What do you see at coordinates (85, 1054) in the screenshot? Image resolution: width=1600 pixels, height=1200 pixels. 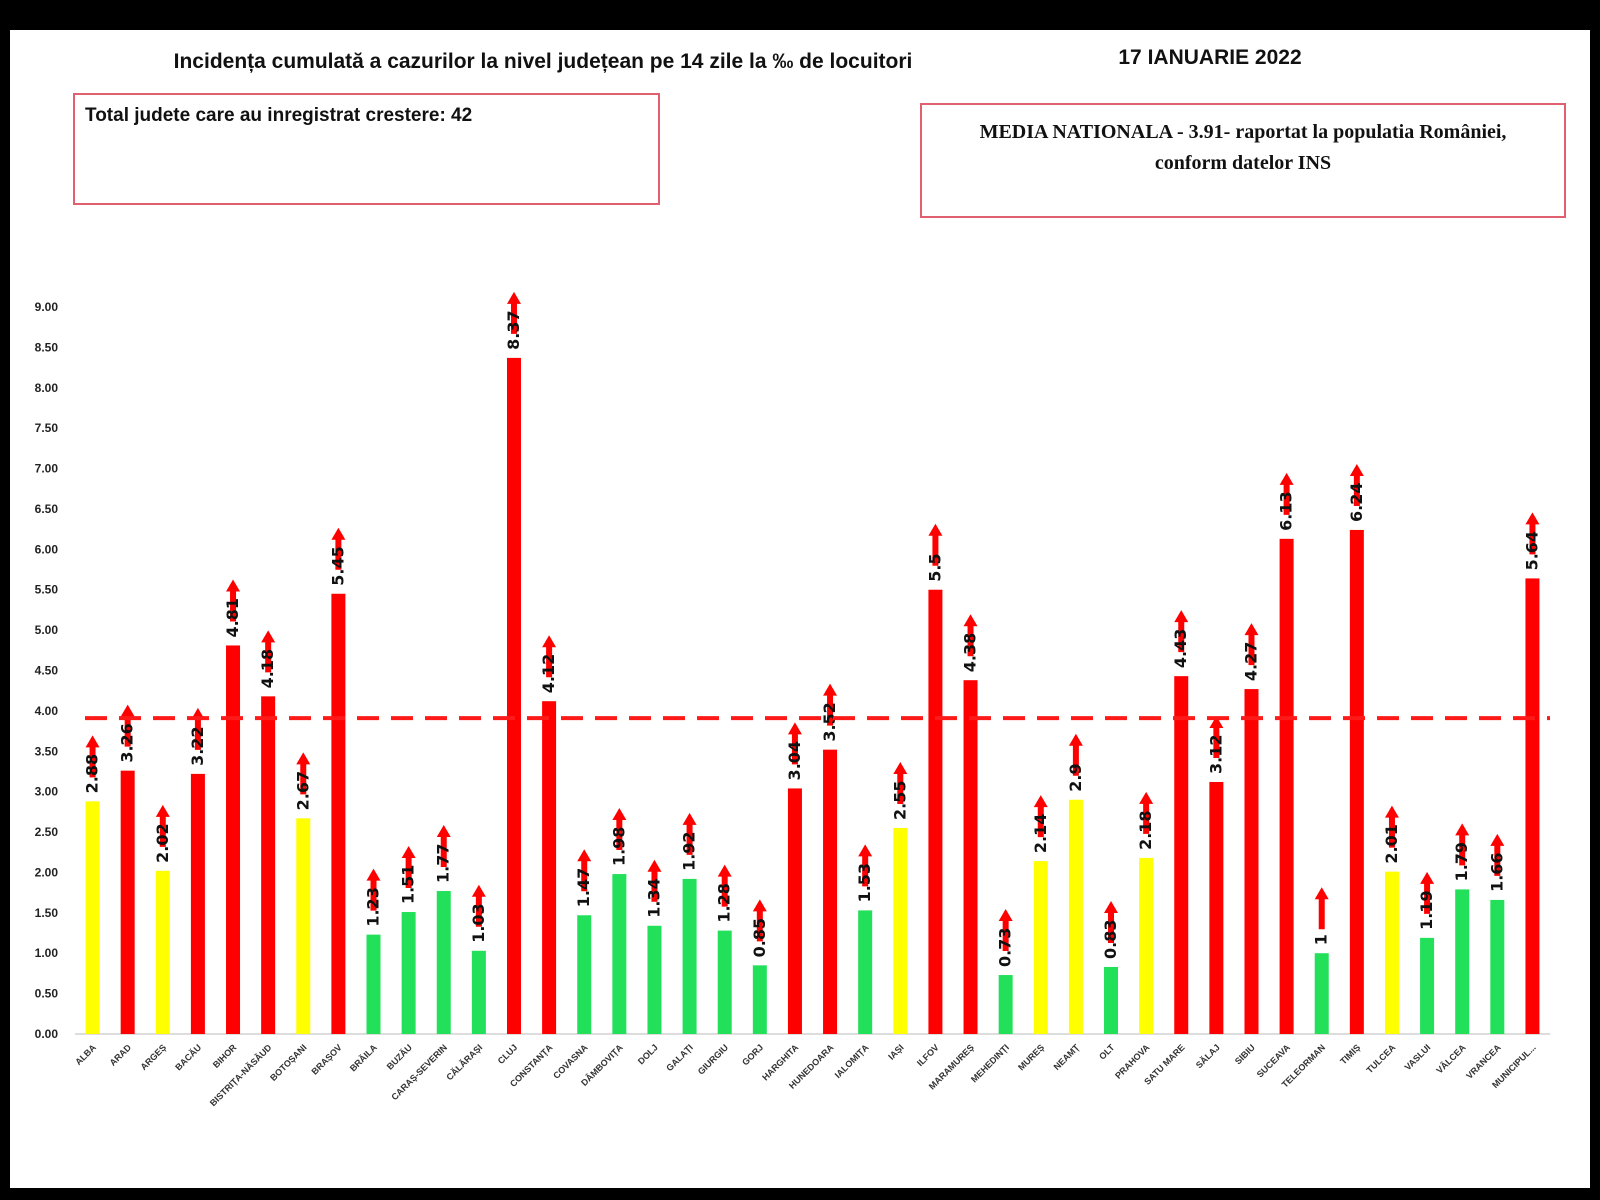 I see `x-category-label: ALBA` at bounding box center [85, 1054].